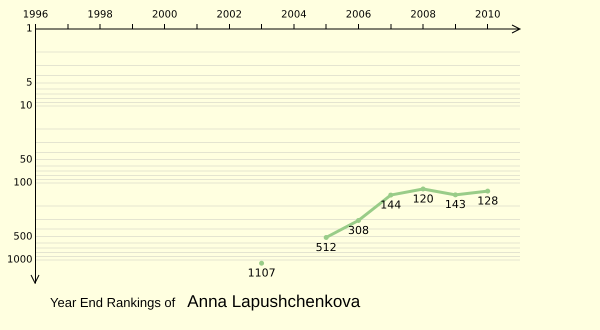 The image size is (600, 330). What do you see at coordinates (113, 302) in the screenshot?
I see `text: Year End Rankings of` at bounding box center [113, 302].